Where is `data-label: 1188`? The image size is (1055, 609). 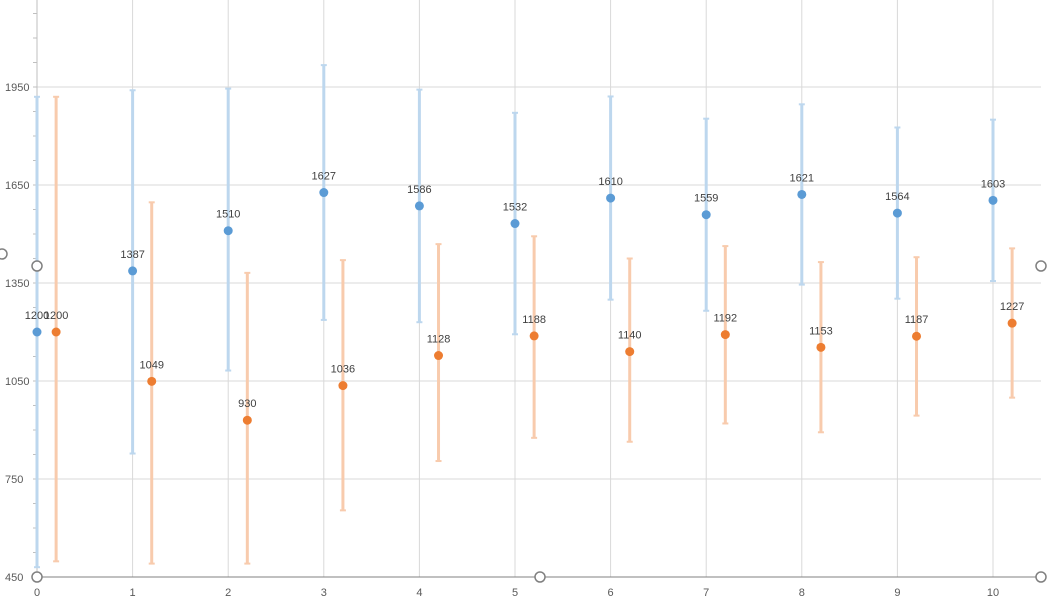
data-label: 1188 is located at coordinates (534, 320).